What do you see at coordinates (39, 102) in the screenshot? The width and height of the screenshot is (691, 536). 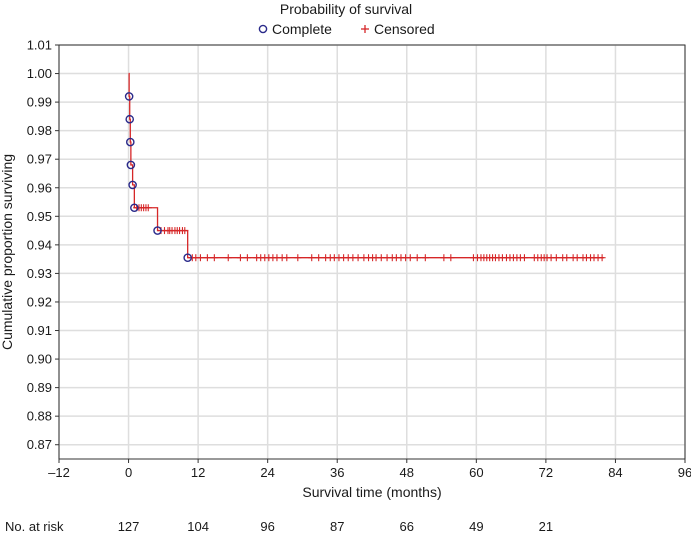 I see `y-tick-label: 0.99` at bounding box center [39, 102].